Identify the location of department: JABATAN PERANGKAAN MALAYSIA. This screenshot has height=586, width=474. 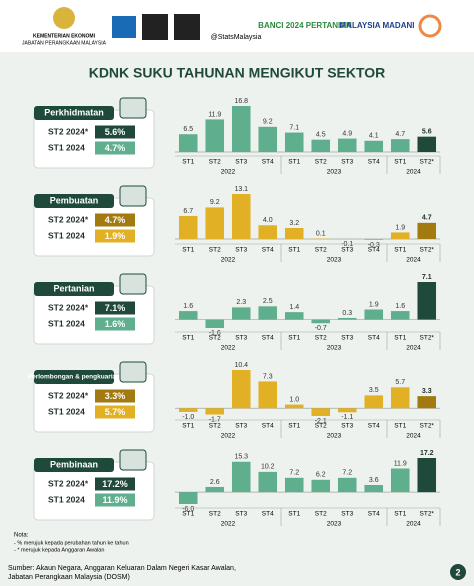
(64, 43).